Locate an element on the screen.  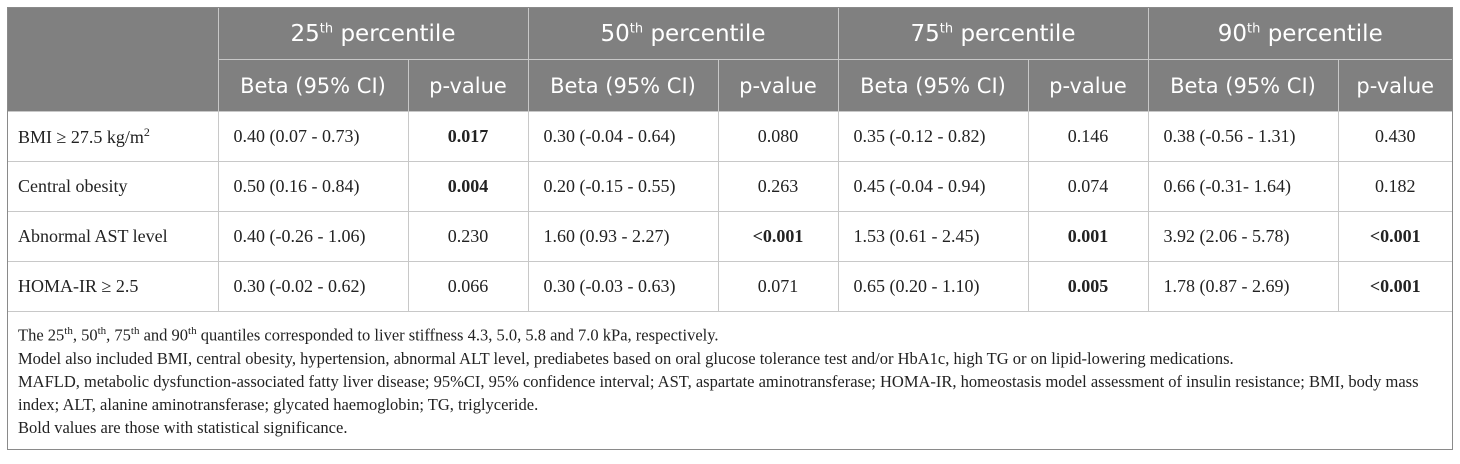
pvalue-cell: 0.074 is located at coordinates (1088, 186).